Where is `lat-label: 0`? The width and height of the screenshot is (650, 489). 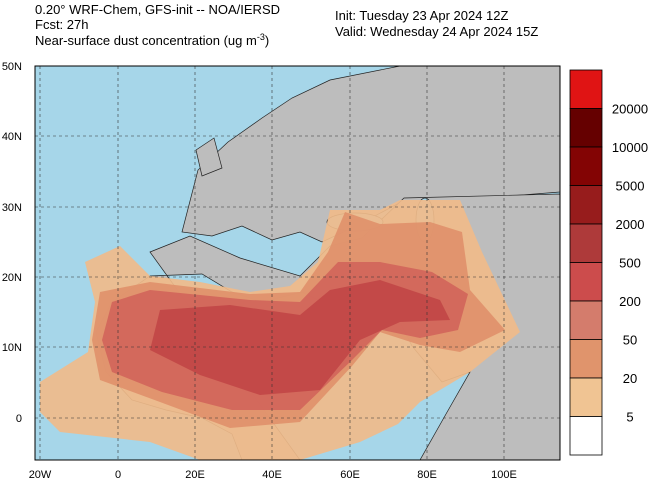 lat-label: 0 is located at coordinates (19, 419).